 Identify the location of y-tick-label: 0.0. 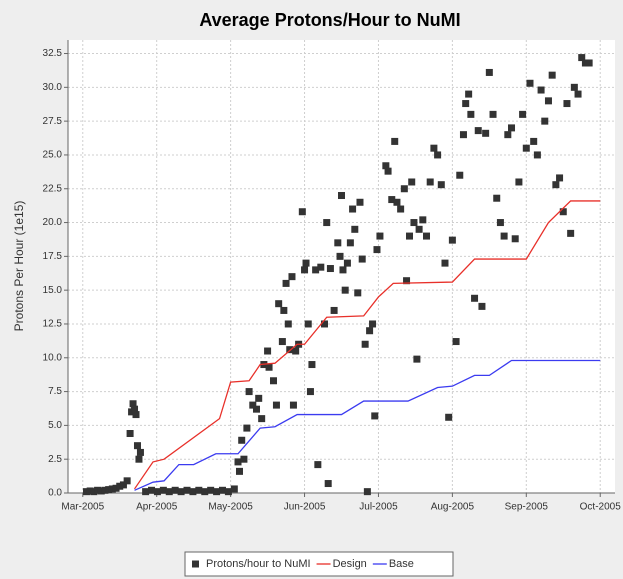
(55, 493).